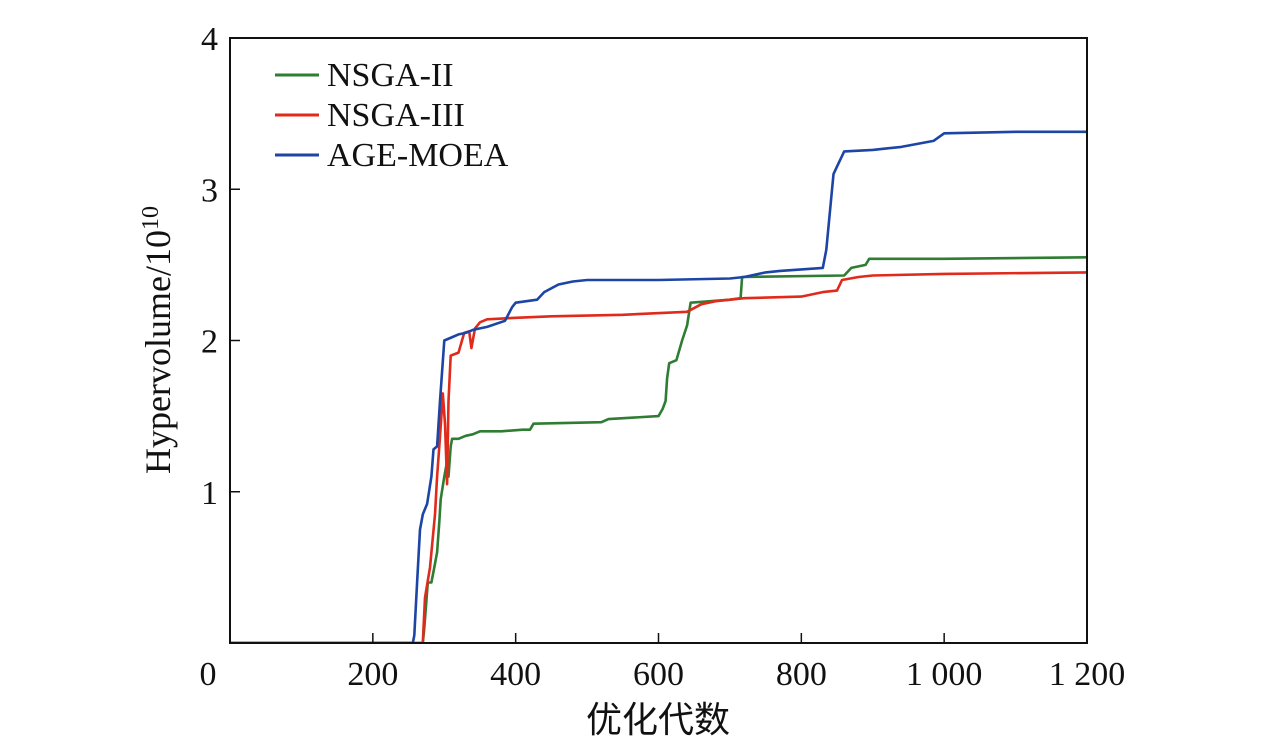 Image resolution: width=1276 pixels, height=746 pixels. I want to click on y-axis-title-exponent: 10, so click(151, 218).